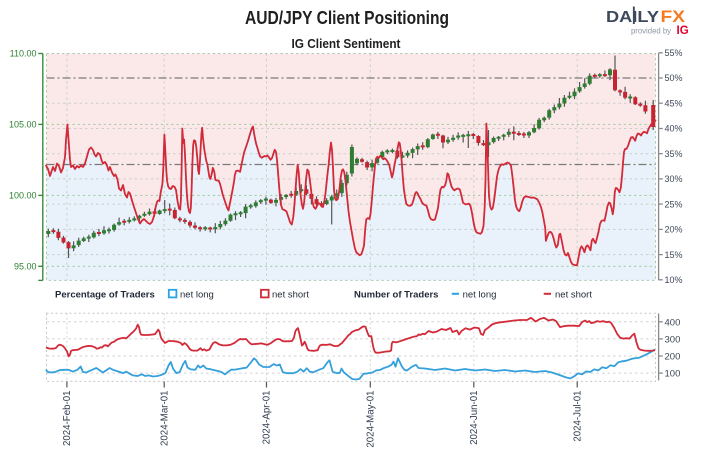 The image size is (701, 453). Describe the element at coordinates (673, 16) in the screenshot. I see `svg-text: FX` at that location.